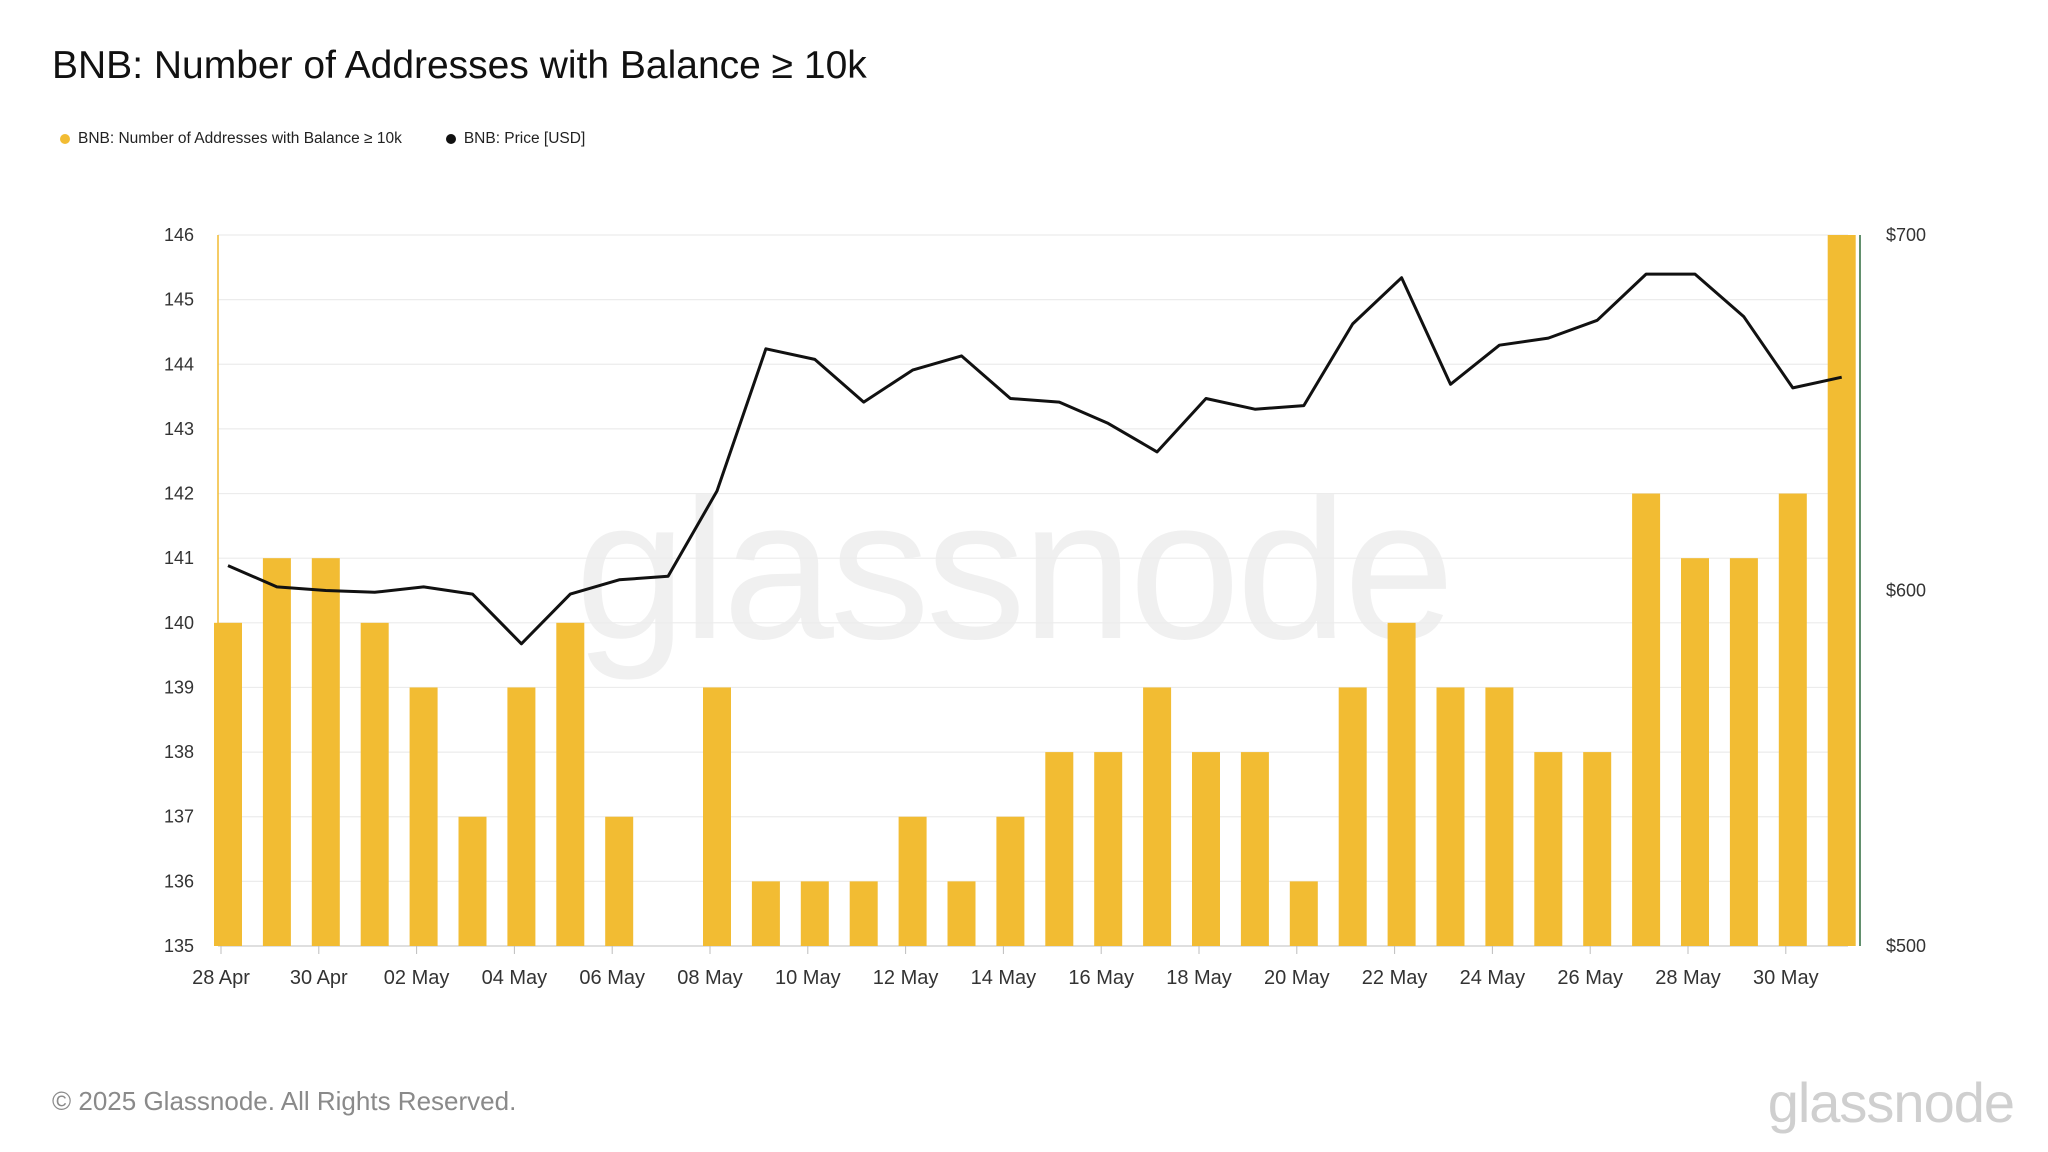 This screenshot has width=2048, height=1152. Describe the element at coordinates (179, 558) in the screenshot. I see `left-axis-tick-label: 141` at that location.